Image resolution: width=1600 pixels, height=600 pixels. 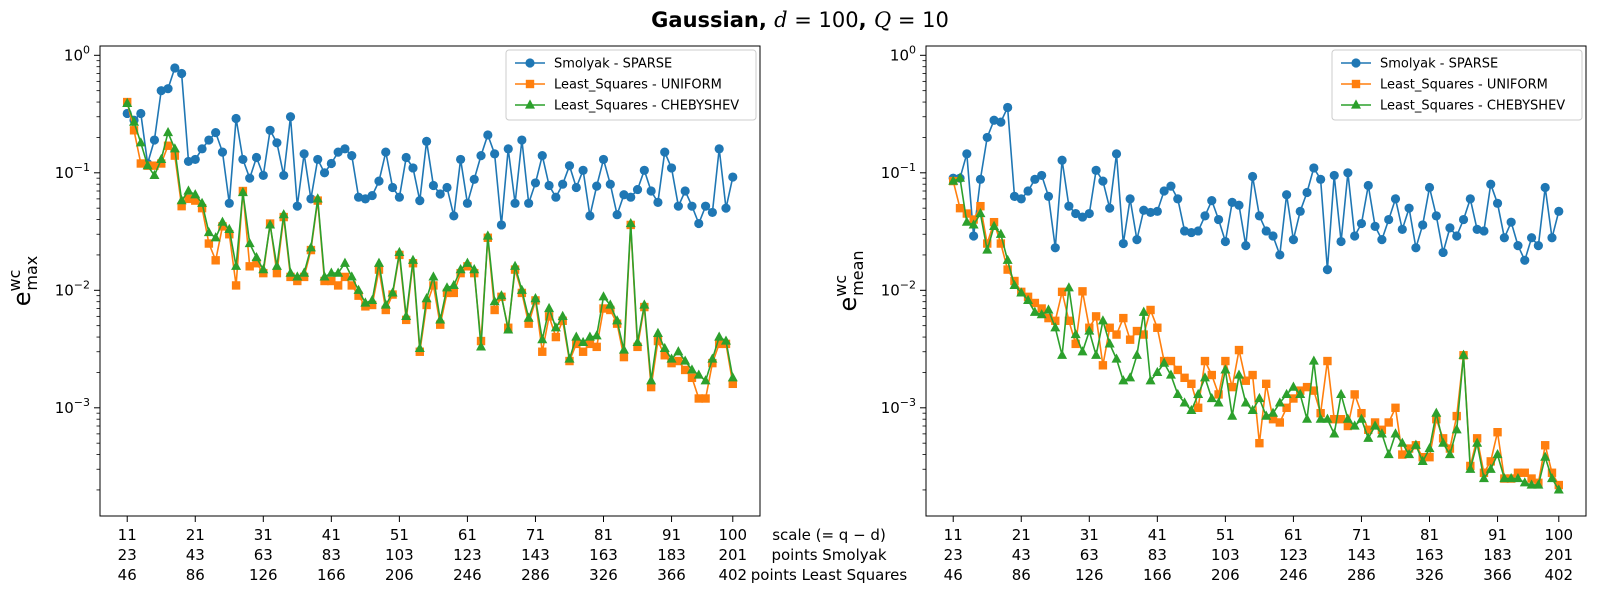 I want to click on x-tick-label-points-least-squares: 402, so click(x=732, y=575).